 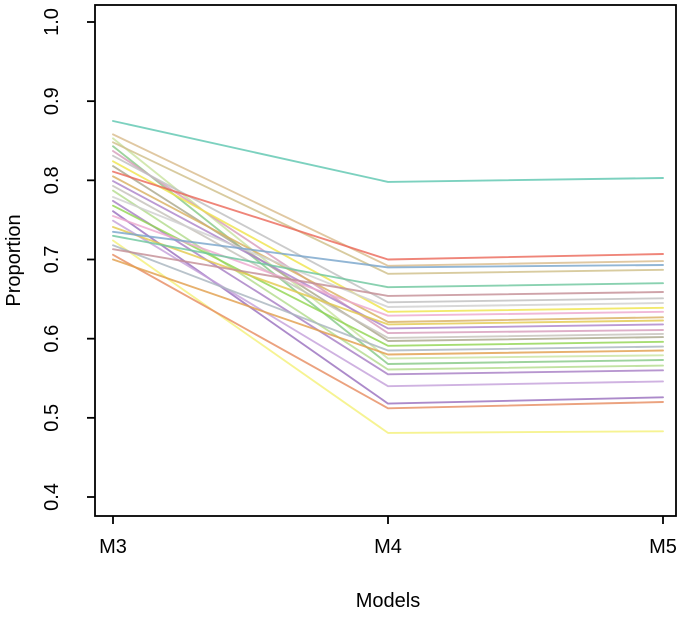 What do you see at coordinates (388, 601) in the screenshot?
I see `x-axis-title: Models` at bounding box center [388, 601].